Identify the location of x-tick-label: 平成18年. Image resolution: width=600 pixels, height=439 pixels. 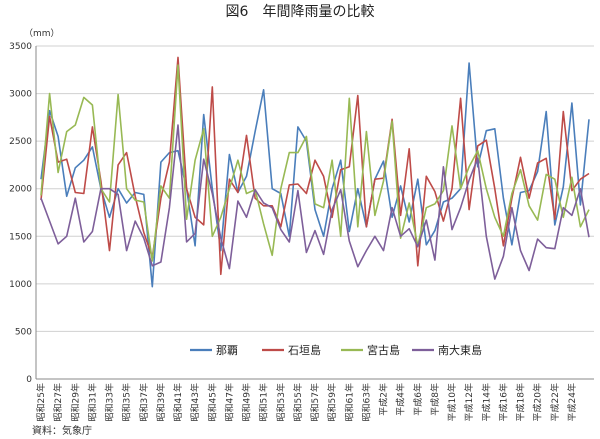
(521, 402).